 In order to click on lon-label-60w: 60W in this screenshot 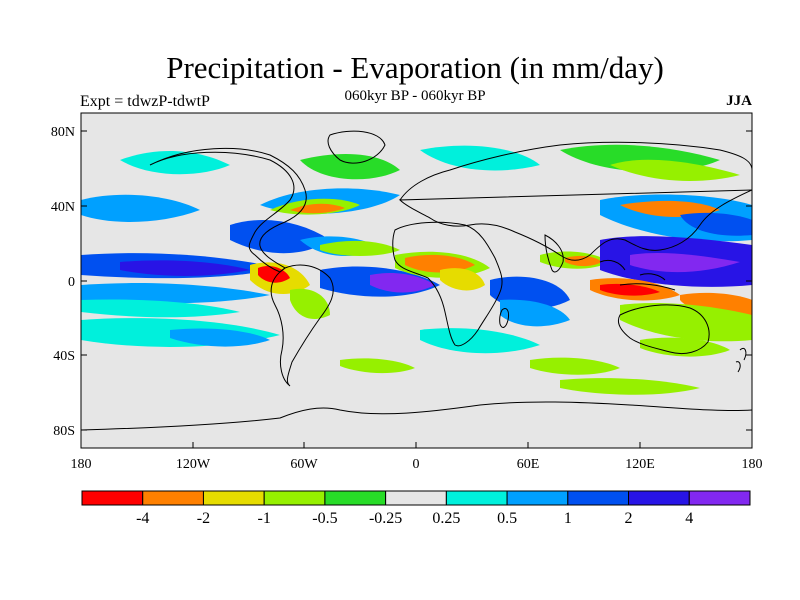, I will do `click(304, 464)`.